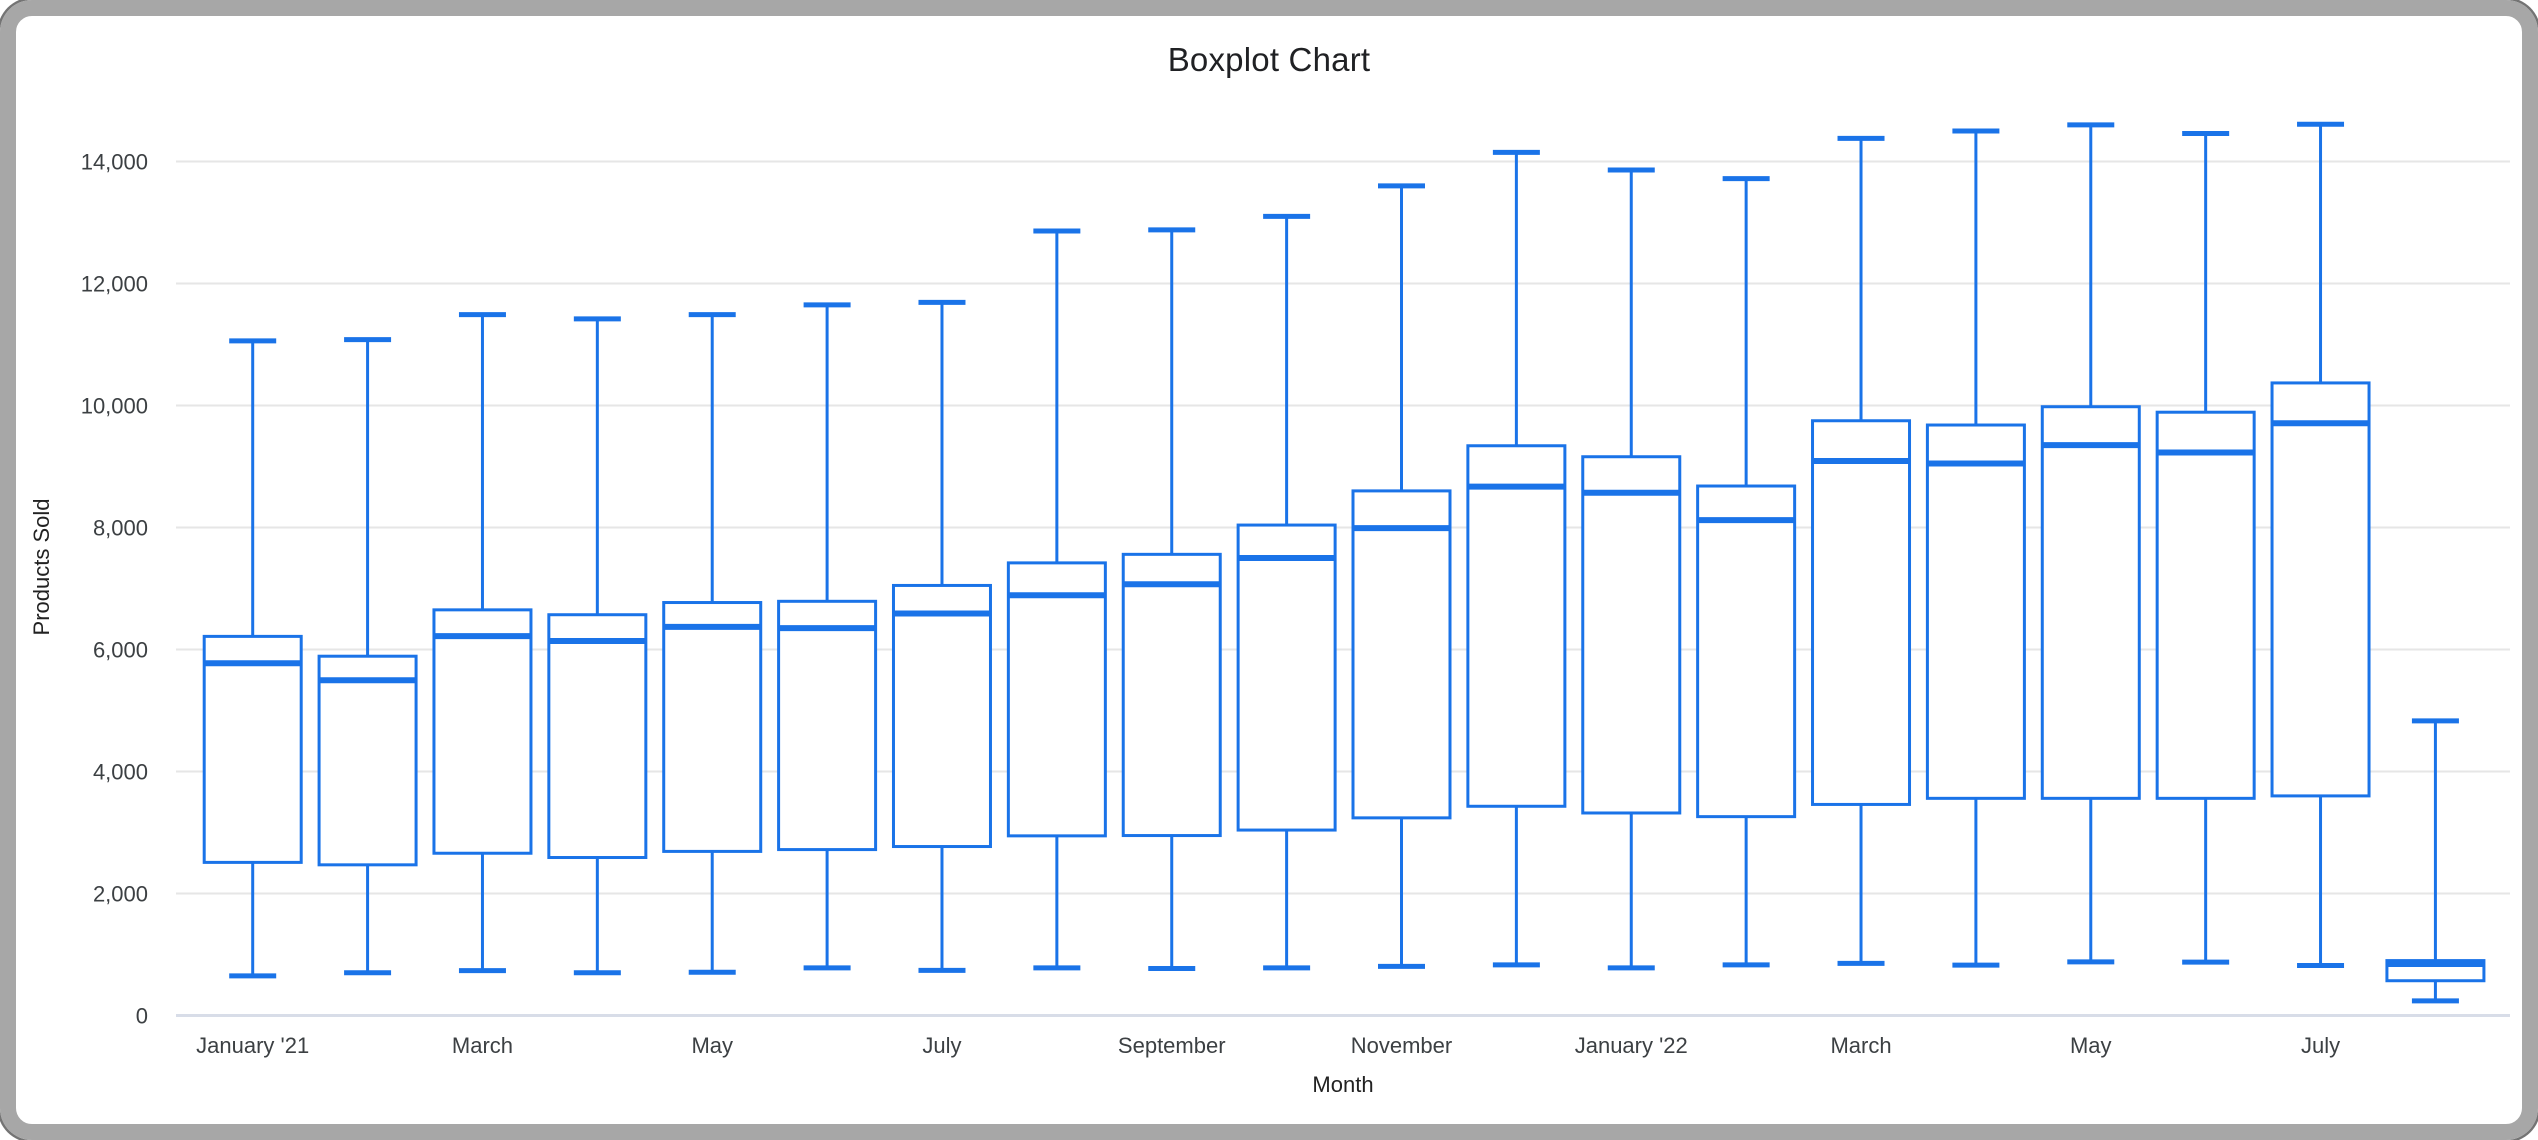  I want to click on y-axis-title: Products Sold, so click(41, 567).